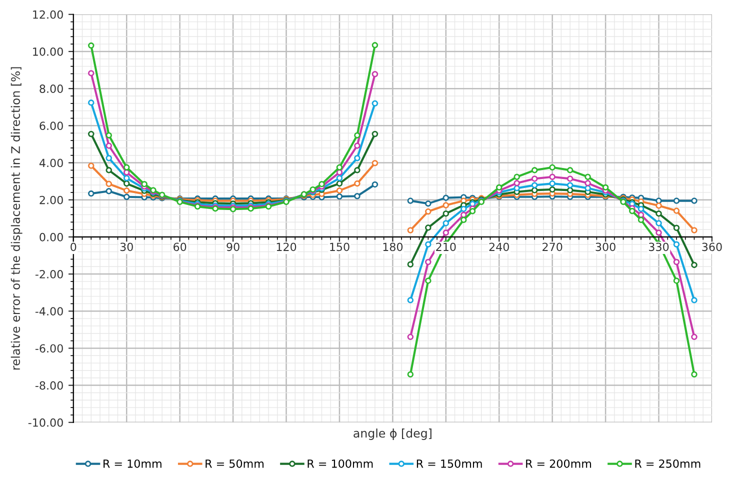  I want to click on y-tick-label: 2.00, so click(51, 200).